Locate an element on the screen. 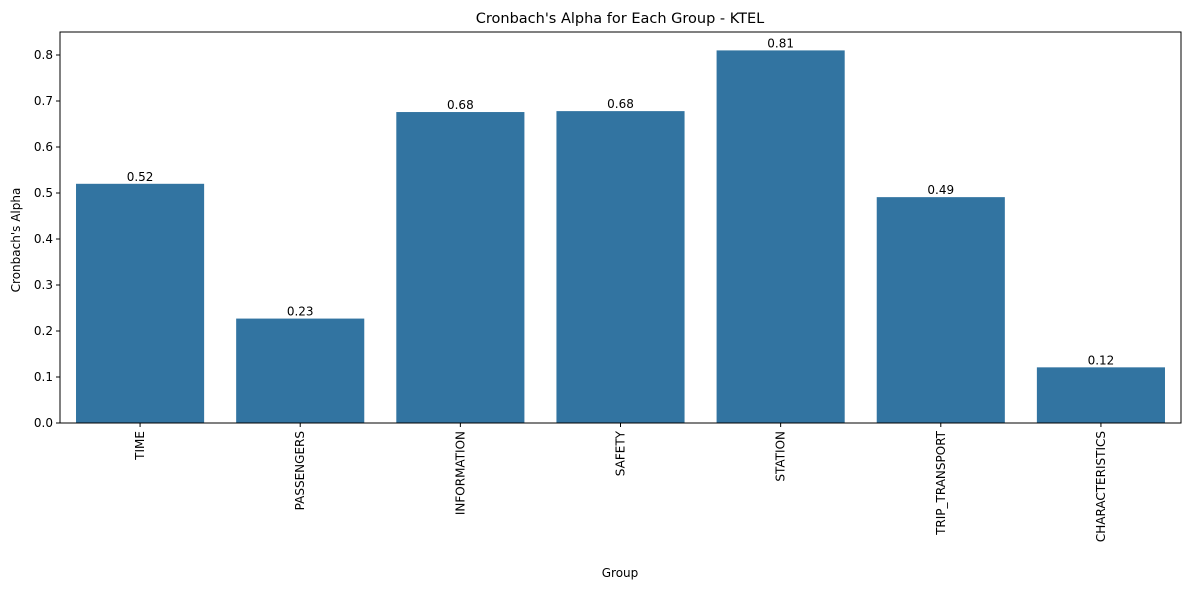  bar-value-label: 0.23 is located at coordinates (300, 312).